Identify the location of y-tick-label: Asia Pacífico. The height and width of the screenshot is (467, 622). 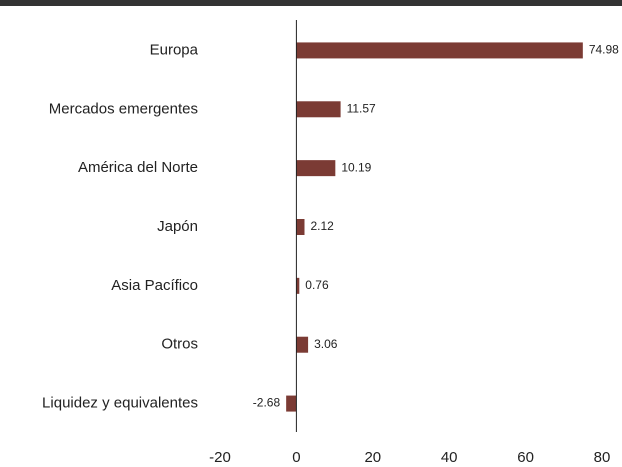
(154, 285).